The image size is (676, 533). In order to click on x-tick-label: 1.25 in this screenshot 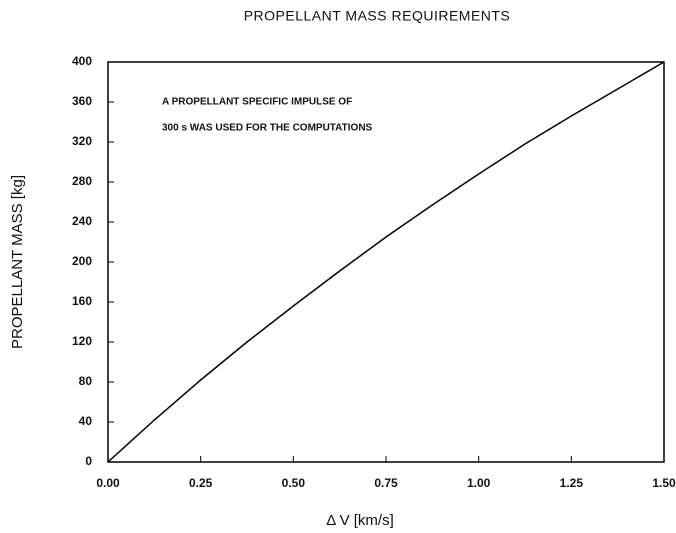, I will do `click(572, 483)`.